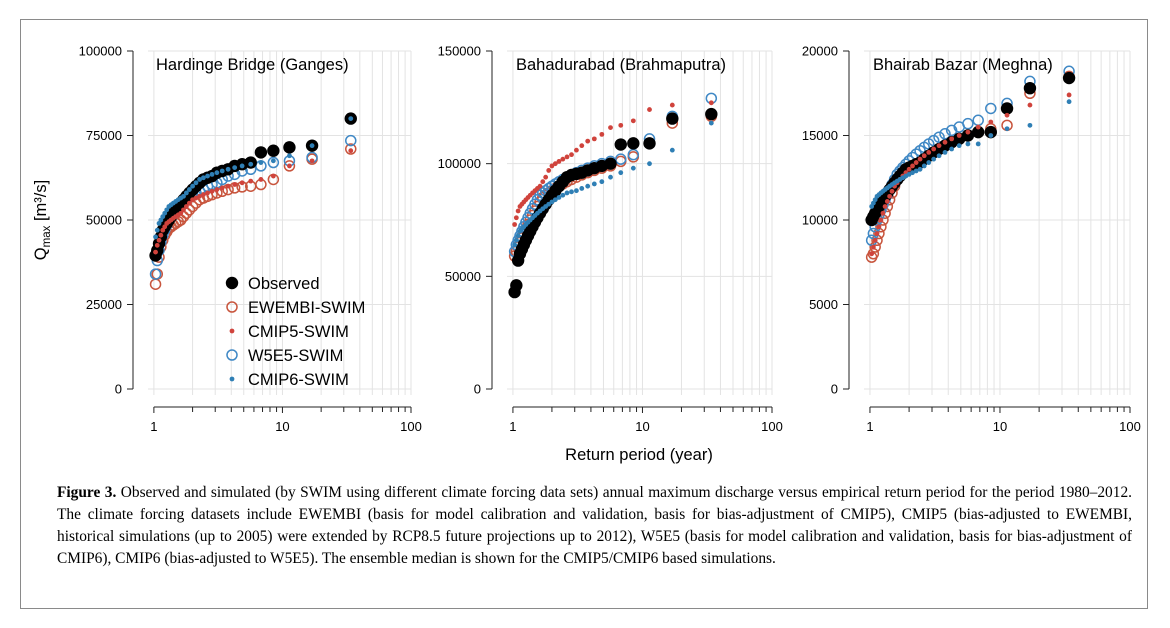 Image resolution: width=1170 pixels, height=628 pixels. What do you see at coordinates (104, 135) in the screenshot?
I see `y-tick-label: 75000` at bounding box center [104, 135].